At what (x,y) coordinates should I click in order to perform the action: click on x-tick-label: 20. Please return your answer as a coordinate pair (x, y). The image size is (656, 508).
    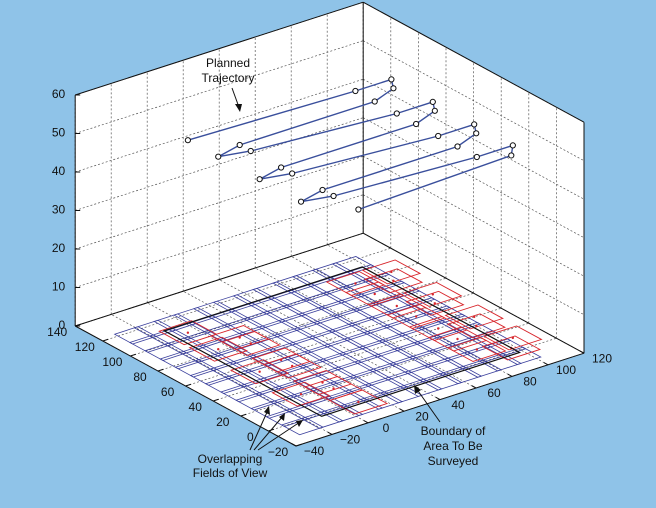
    Looking at the image, I should click on (422, 416).